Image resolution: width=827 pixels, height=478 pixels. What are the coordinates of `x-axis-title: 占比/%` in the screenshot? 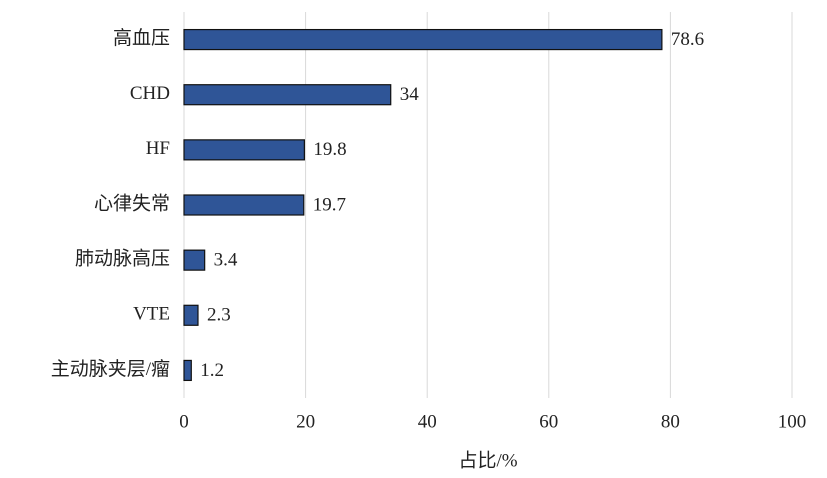 It's located at (487, 460).